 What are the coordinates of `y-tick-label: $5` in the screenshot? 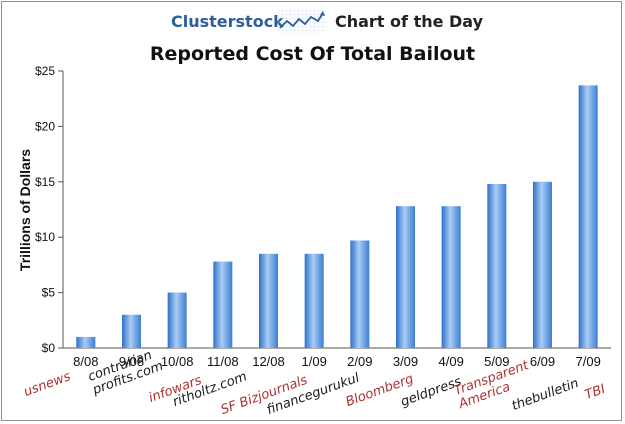 It's located at (49, 293).